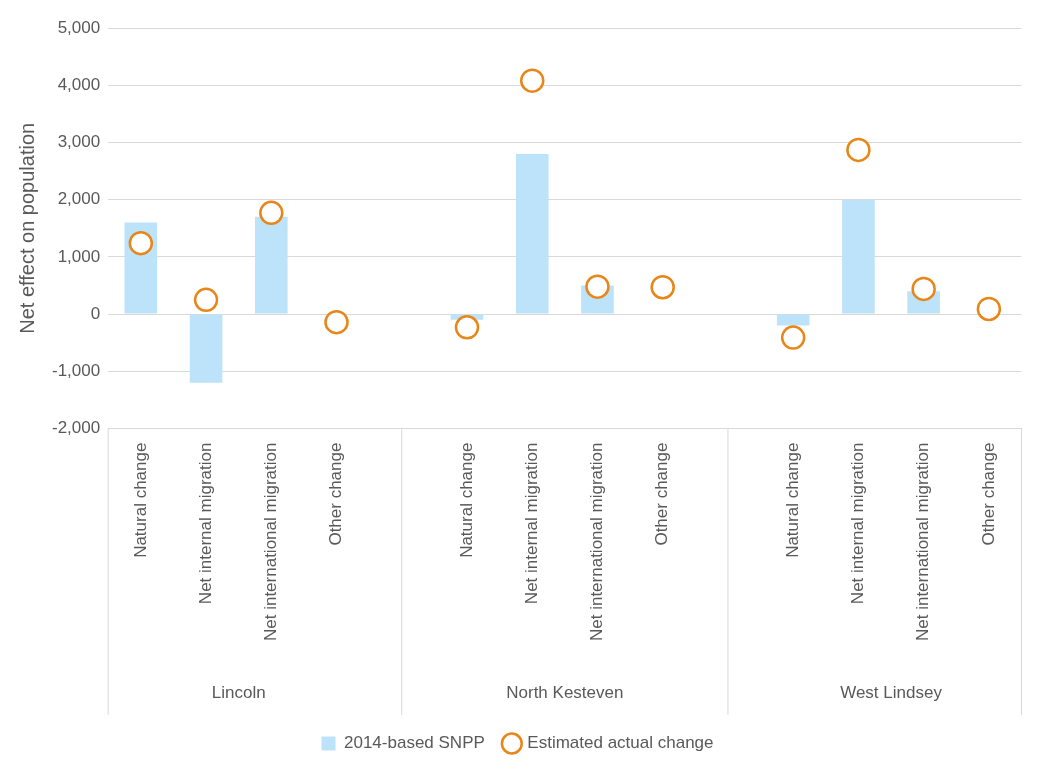 The width and height of the screenshot is (1043, 780). I want to click on y-tick-label: 4,000, so click(79, 84).